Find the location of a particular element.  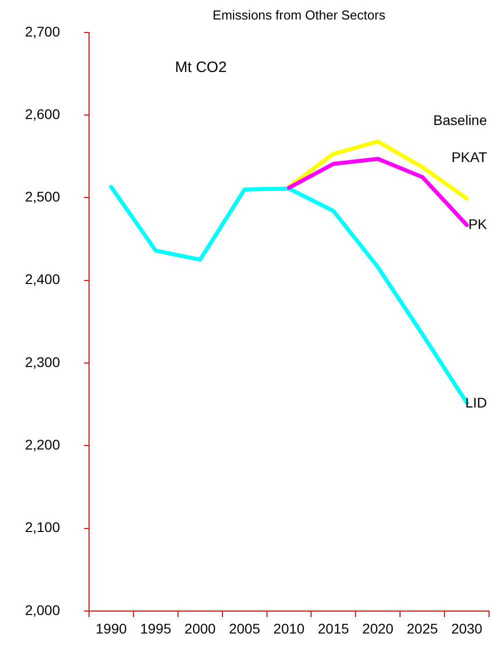

y-tick-label: 2,600 is located at coordinates (42, 114).